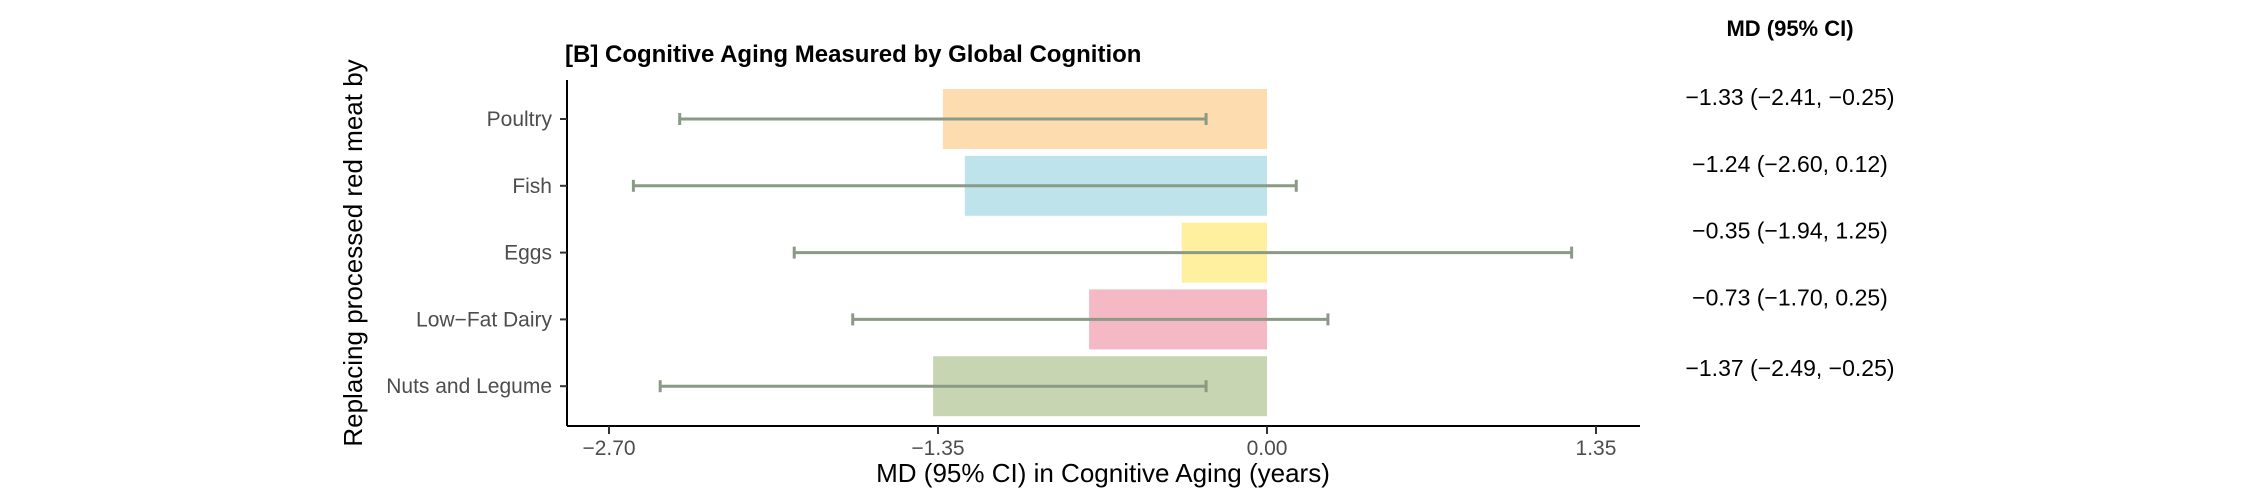  I want to click on y-axis-label: Replacing processed red meat by, so click(353, 252).